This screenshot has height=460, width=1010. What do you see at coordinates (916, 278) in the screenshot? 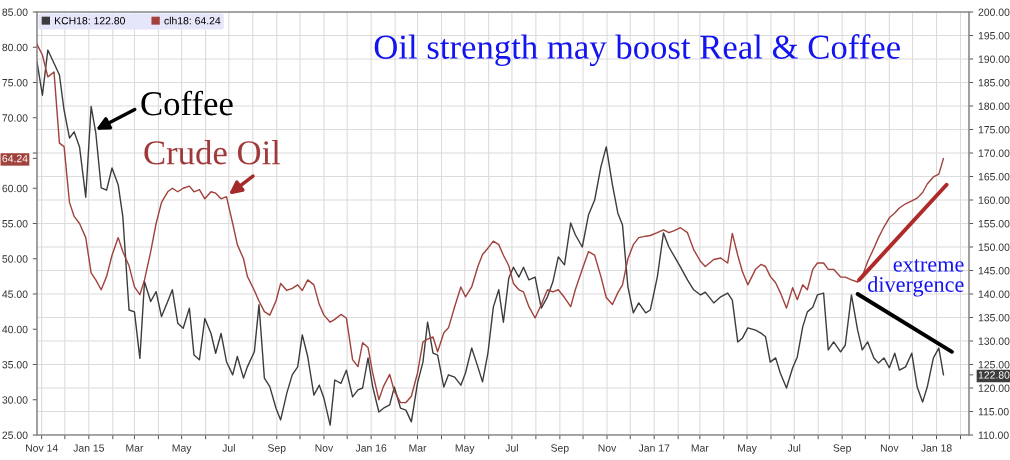
I see `annotation: extreme divergence` at bounding box center [916, 278].